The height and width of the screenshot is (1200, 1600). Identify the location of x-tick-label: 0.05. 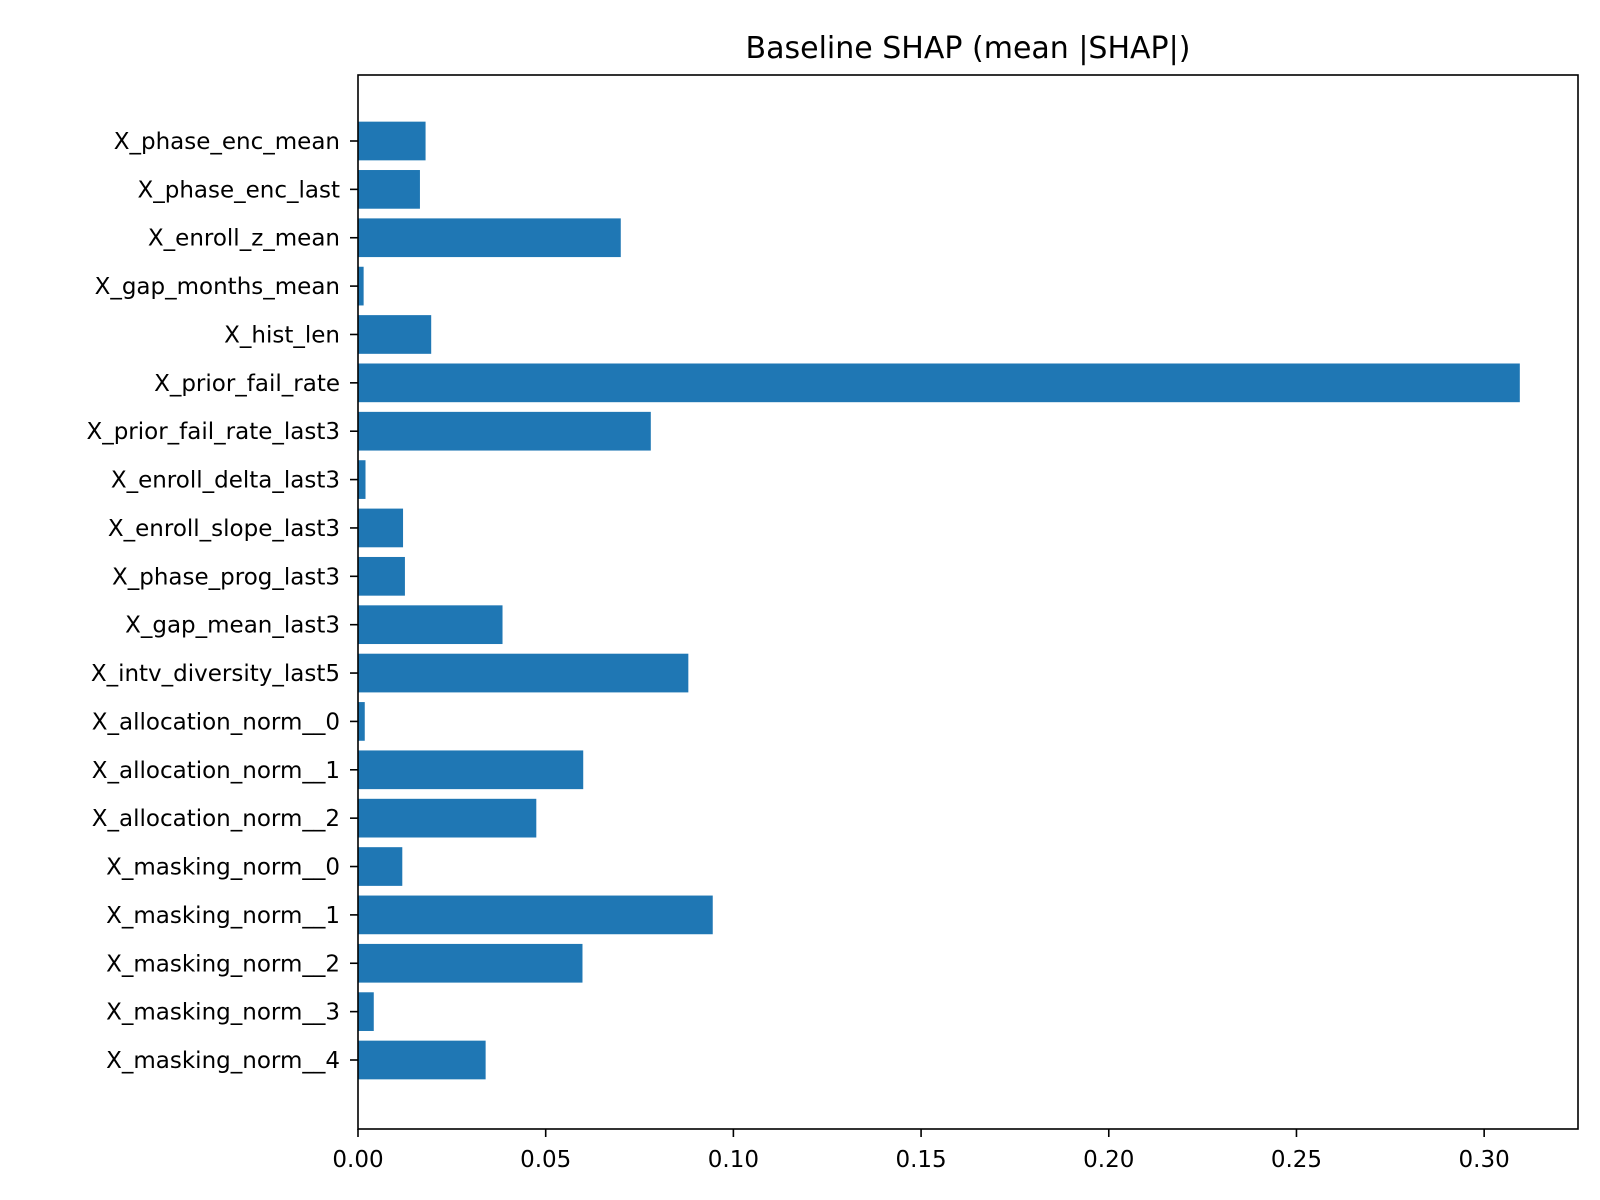
(545, 1160).